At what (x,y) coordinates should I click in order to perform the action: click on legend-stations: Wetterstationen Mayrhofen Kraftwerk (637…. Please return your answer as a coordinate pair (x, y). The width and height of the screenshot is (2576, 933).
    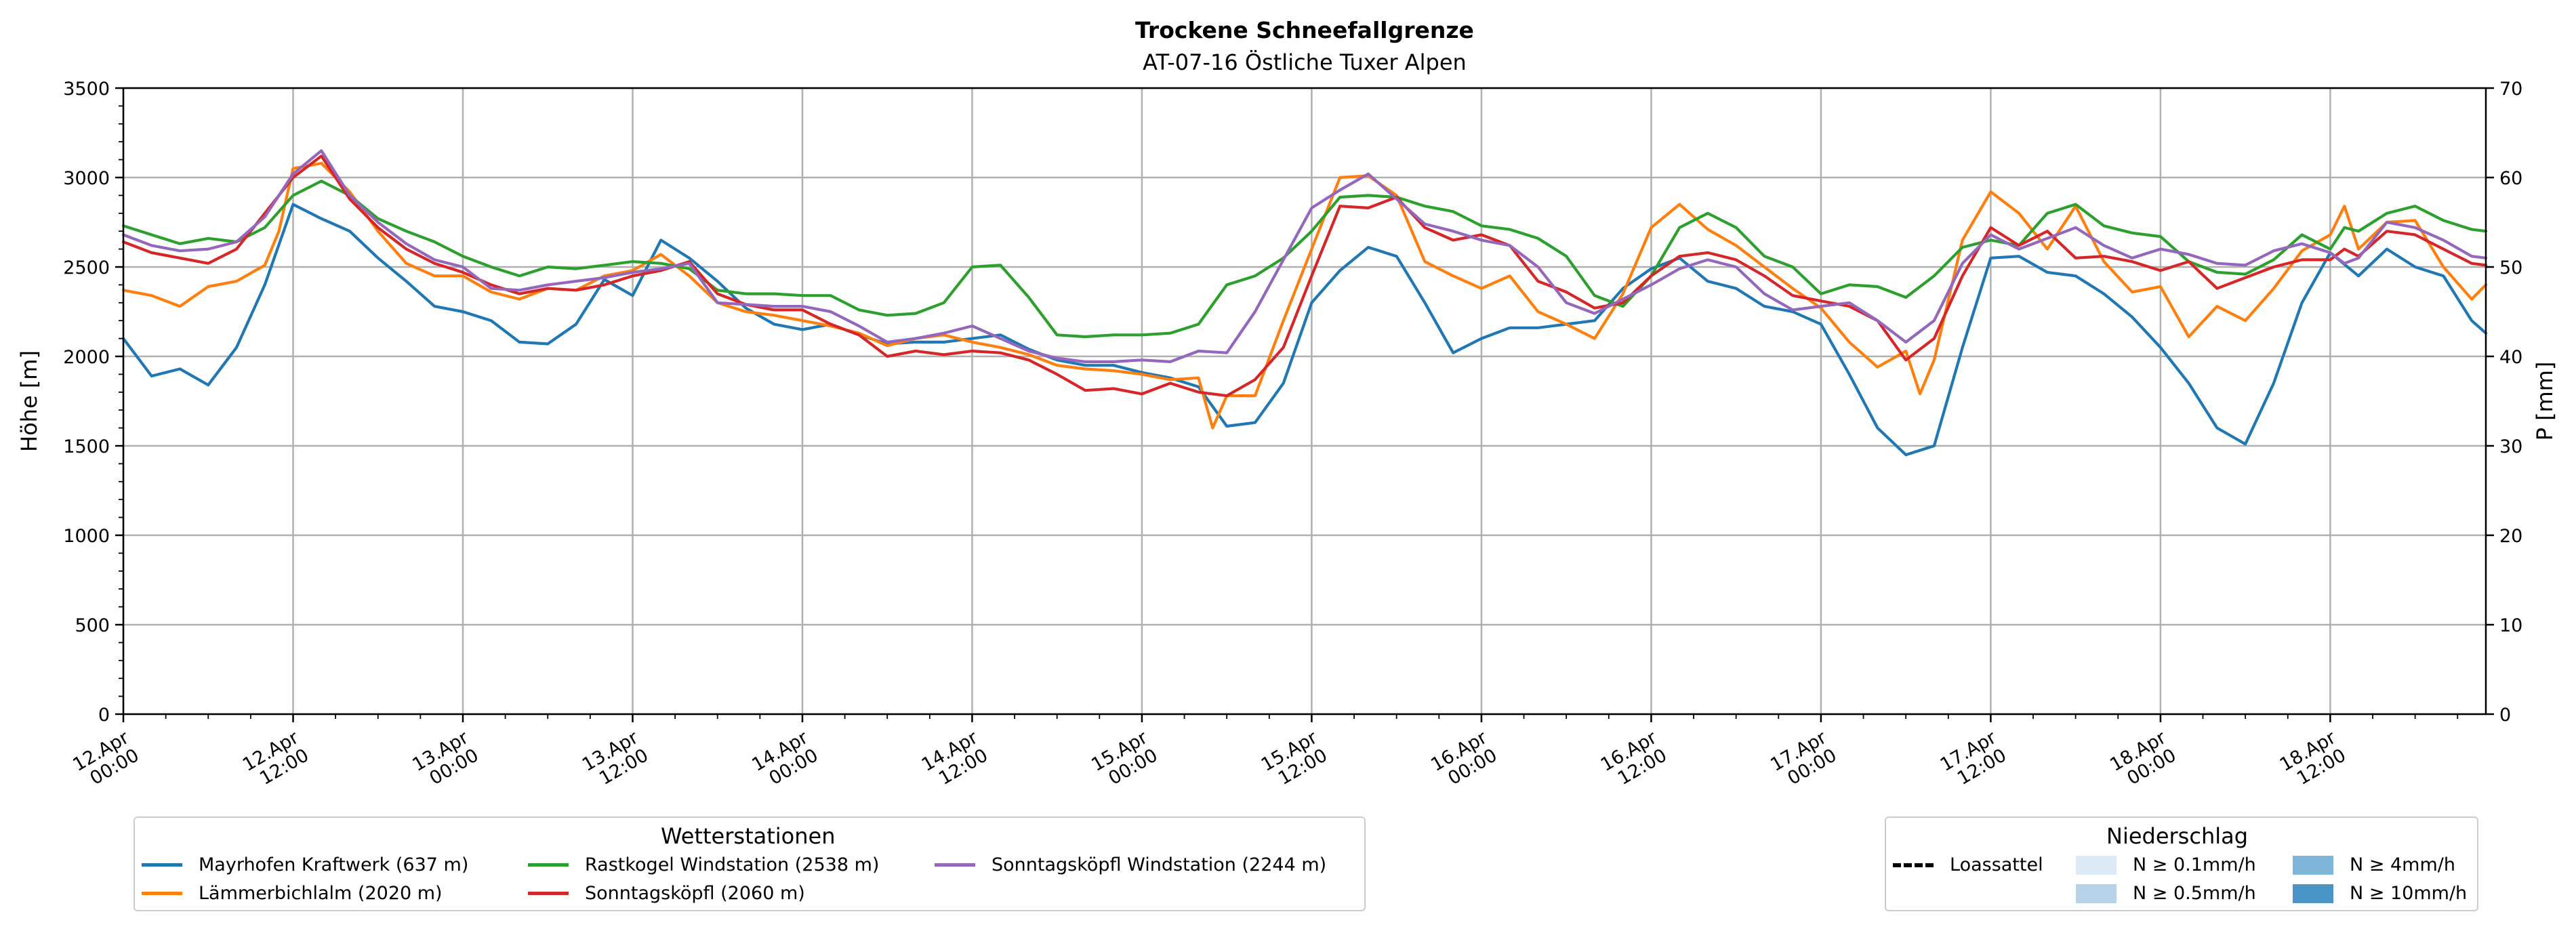
    Looking at the image, I should click on (750, 863).